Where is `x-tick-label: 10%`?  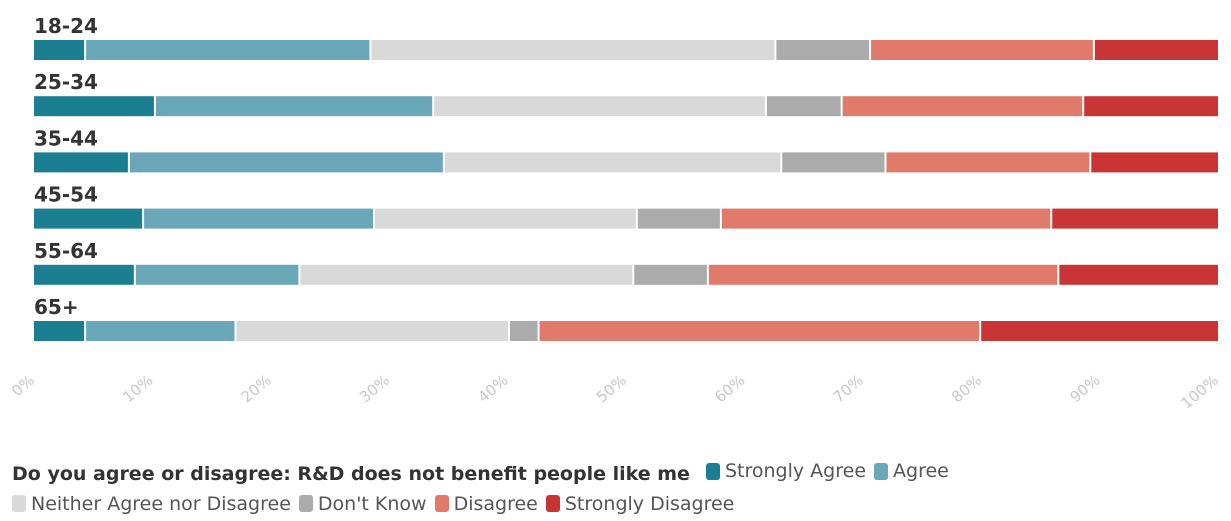 x-tick-label: 10% is located at coordinates (137, 388).